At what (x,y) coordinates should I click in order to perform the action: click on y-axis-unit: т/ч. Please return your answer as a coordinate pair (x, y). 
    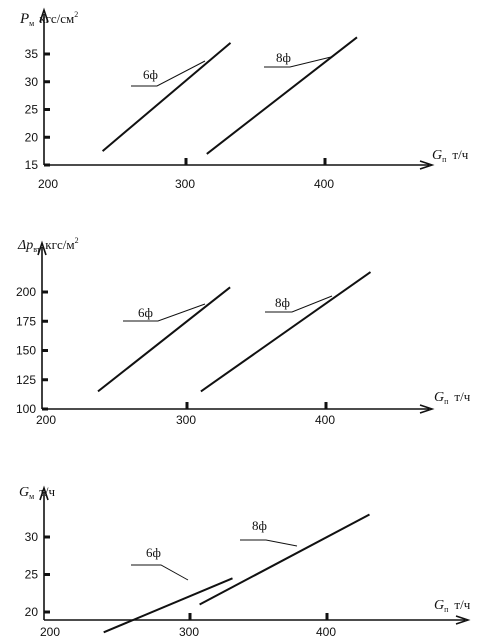
    Looking at the image, I should click on (47, 491).